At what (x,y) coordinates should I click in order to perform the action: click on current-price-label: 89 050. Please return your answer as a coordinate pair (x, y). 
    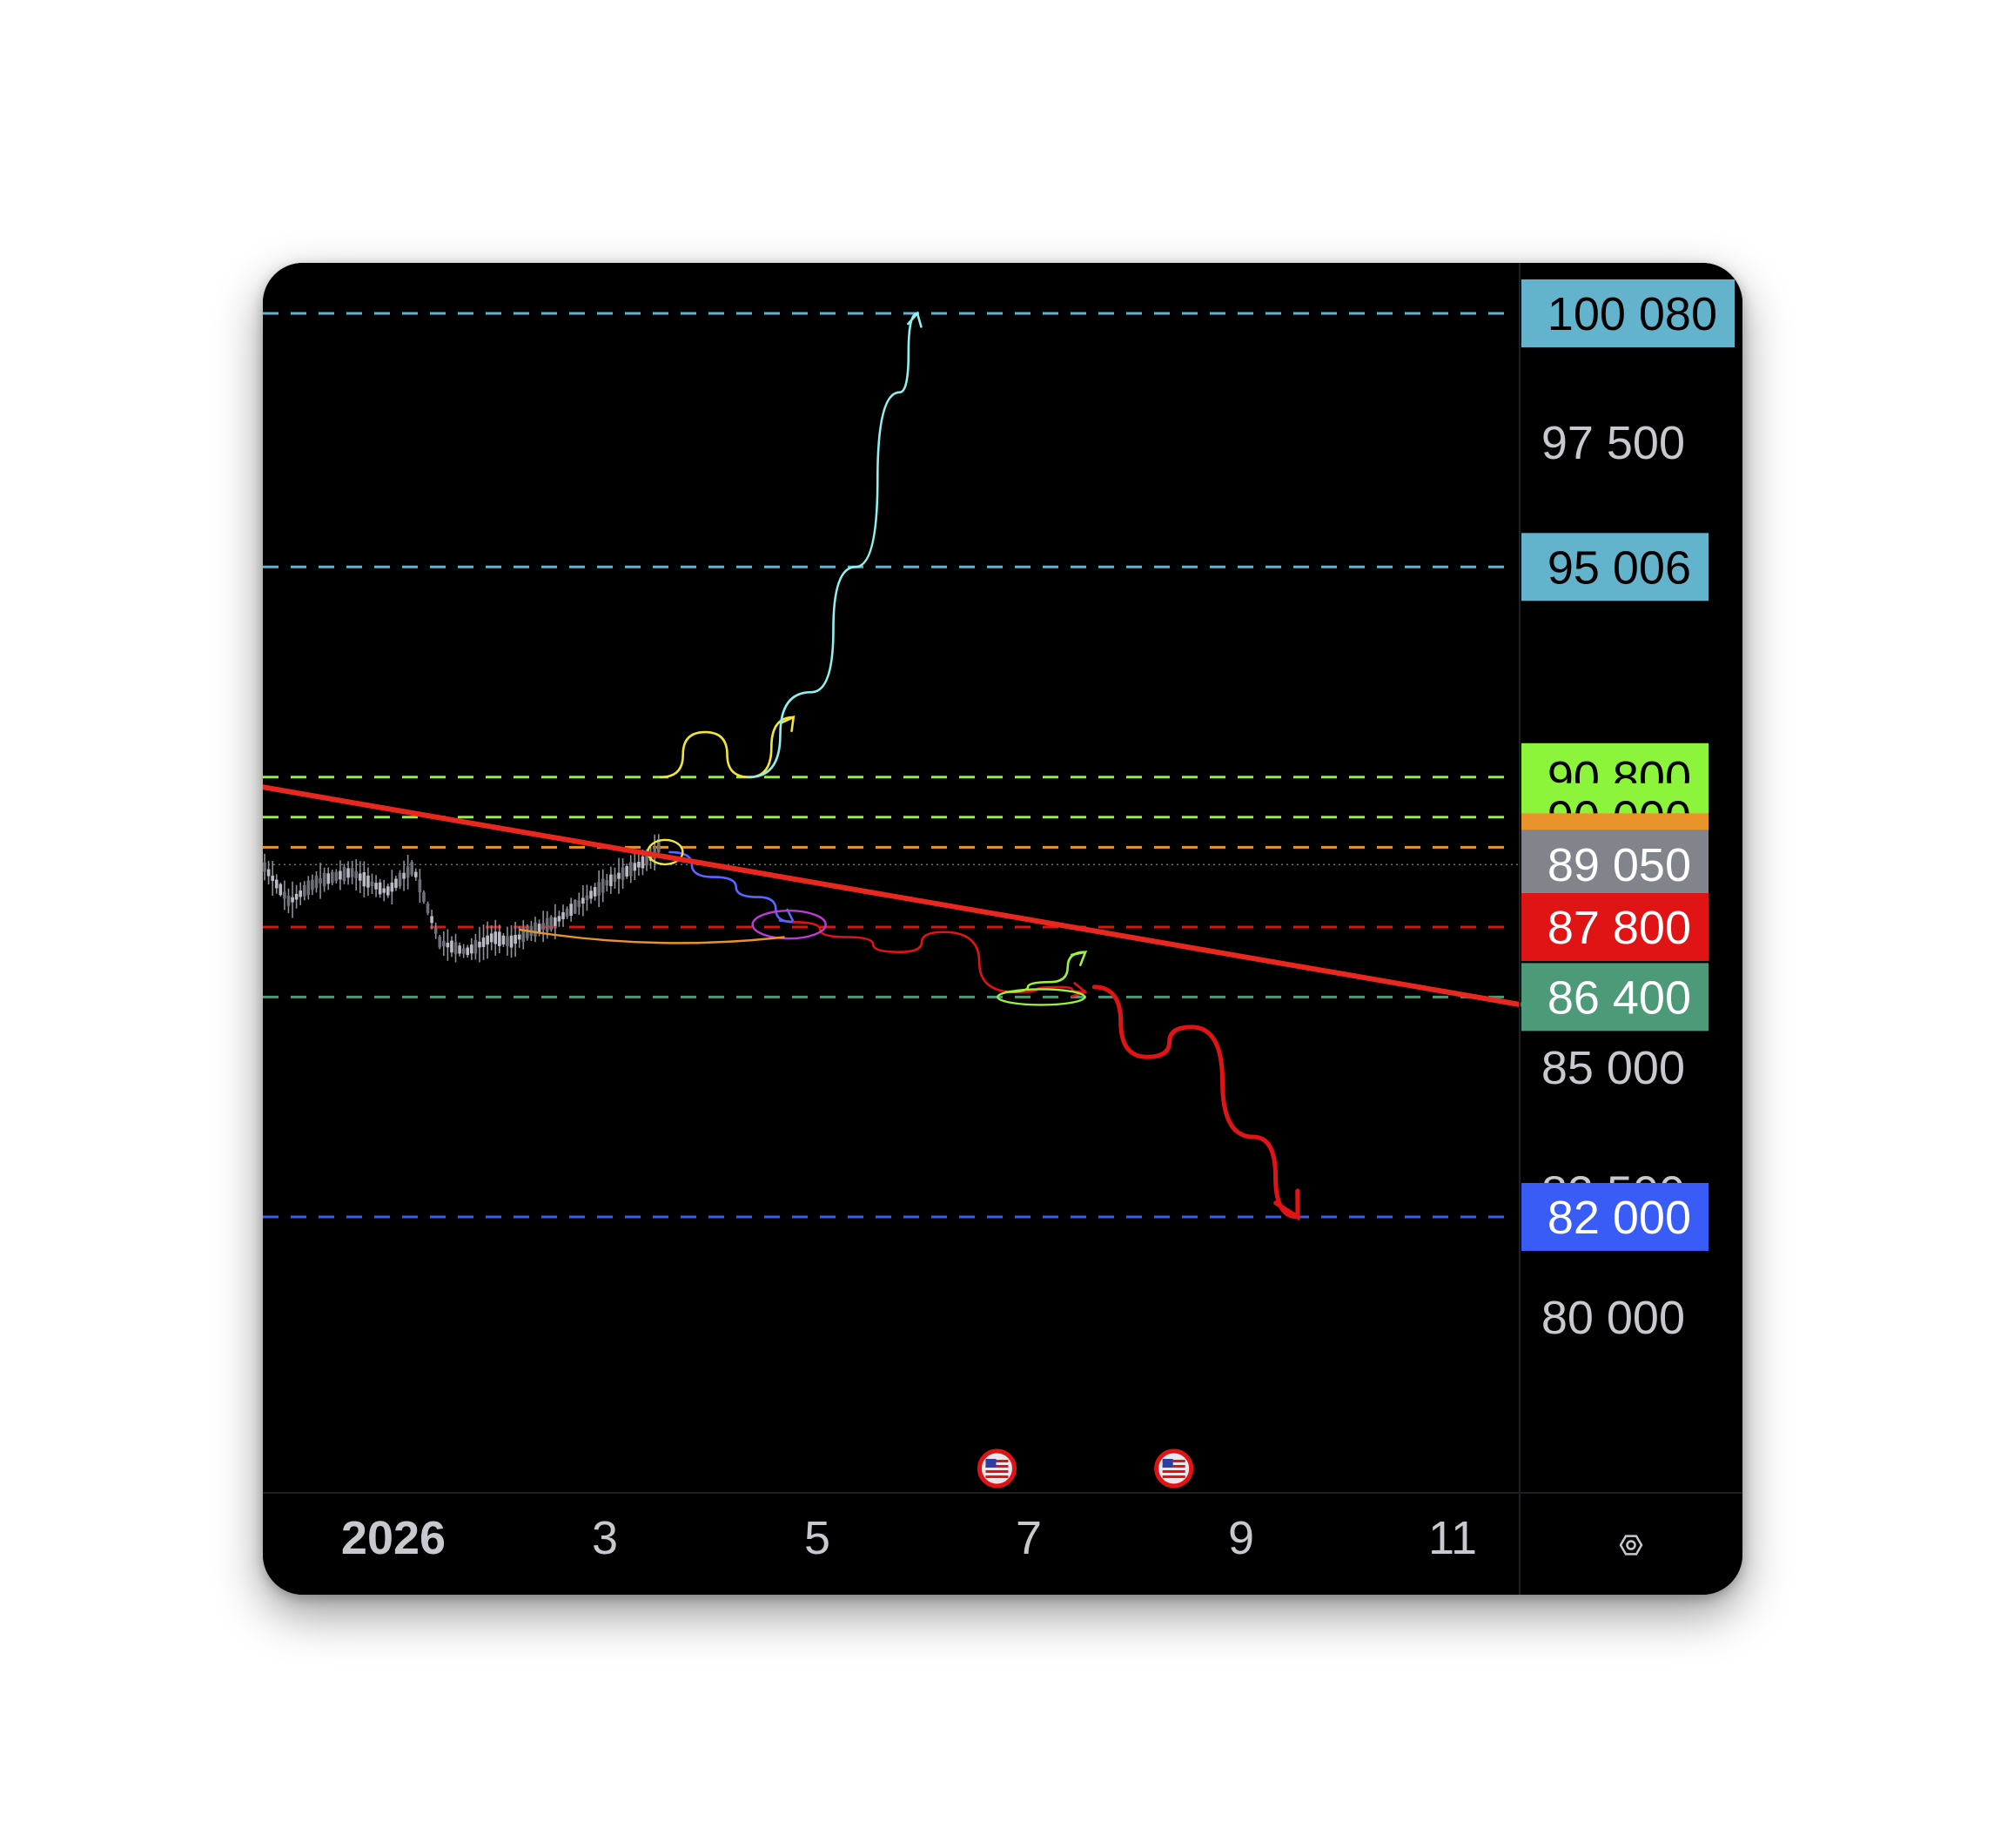
    Looking at the image, I should click on (1619, 865).